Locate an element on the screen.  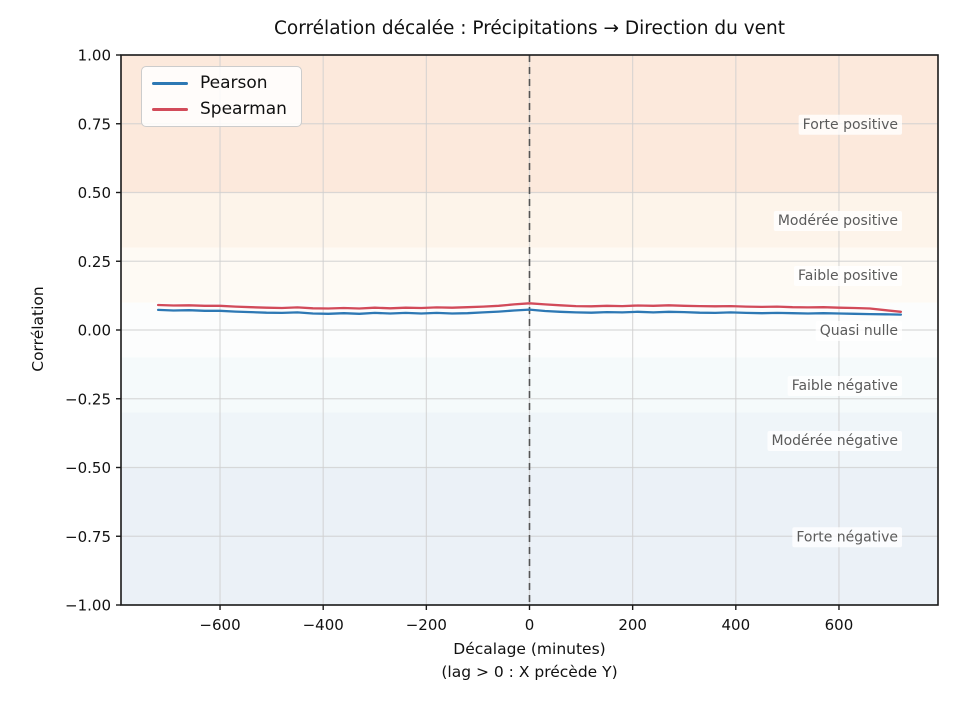
y-tick-label: 0.25 is located at coordinates (94, 262).